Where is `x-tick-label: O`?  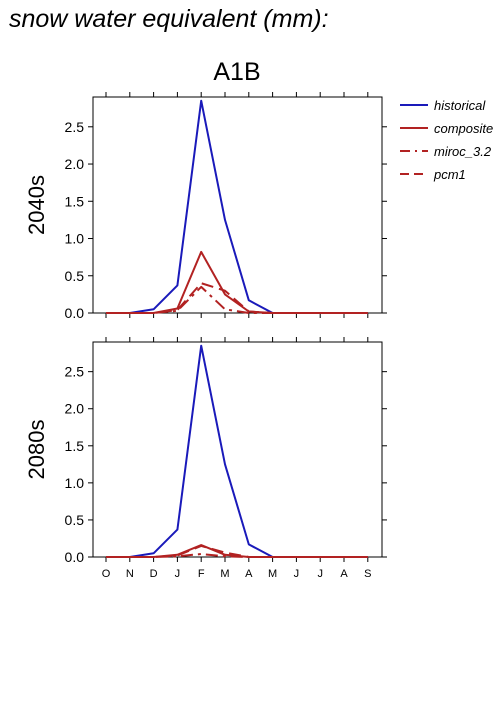
x-tick-label: O is located at coordinates (106, 574).